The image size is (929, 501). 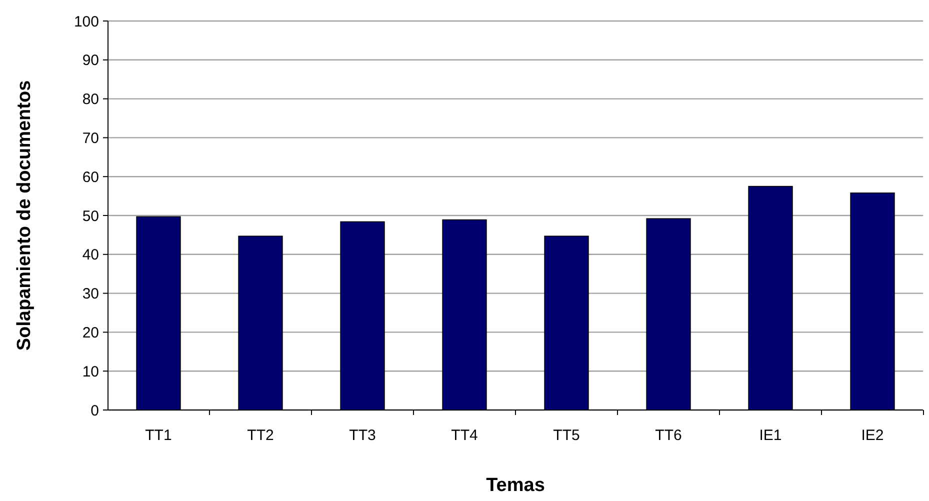 What do you see at coordinates (260, 435) in the screenshot?
I see `x-tick-label: TT2` at bounding box center [260, 435].